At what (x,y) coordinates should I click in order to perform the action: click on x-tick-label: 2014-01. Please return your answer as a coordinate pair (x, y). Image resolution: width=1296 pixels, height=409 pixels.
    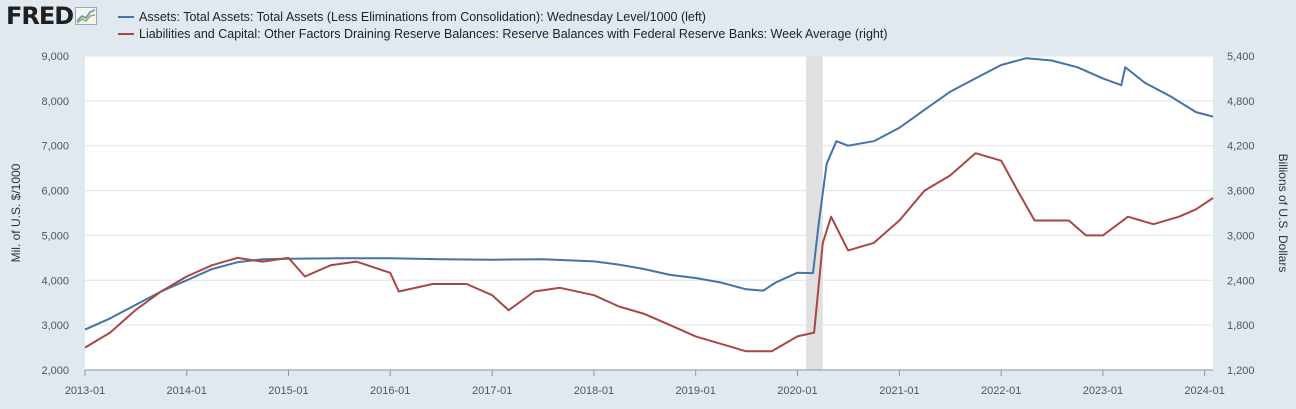
    Looking at the image, I should click on (187, 391).